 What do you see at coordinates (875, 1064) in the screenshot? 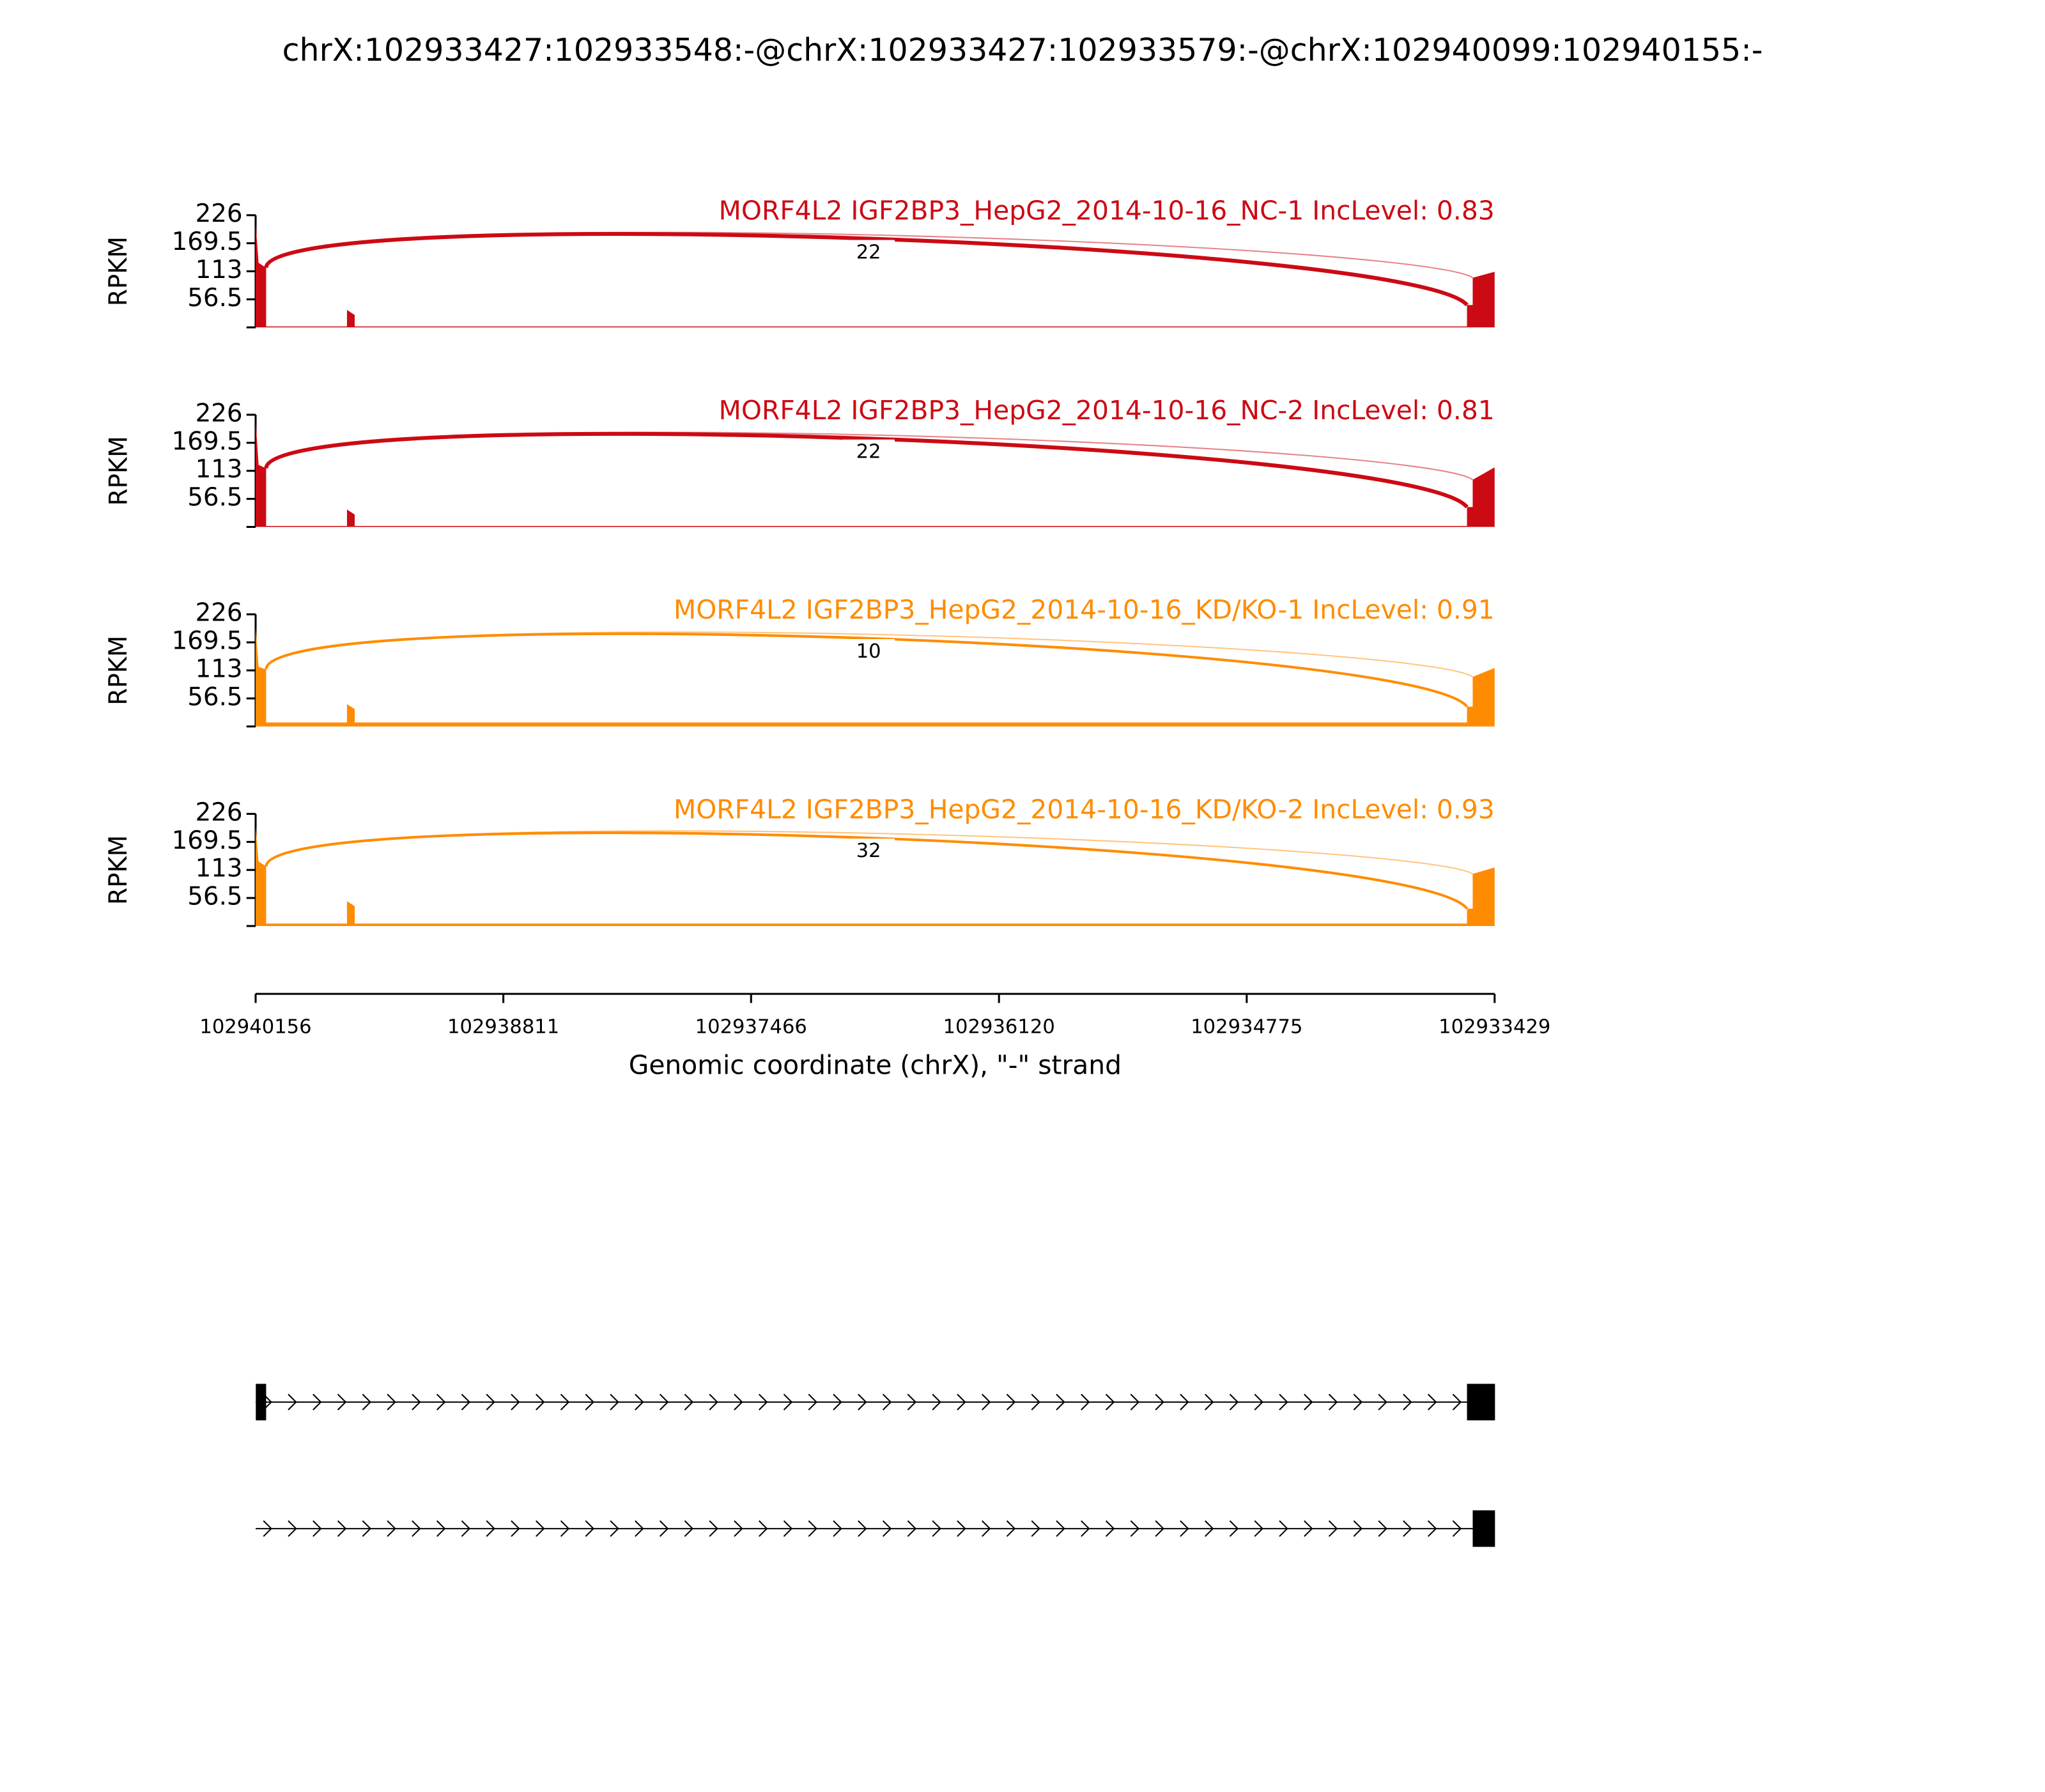
I see `x-axis-label: Genomic coordinate (chrX), "-" strand` at bounding box center [875, 1064].